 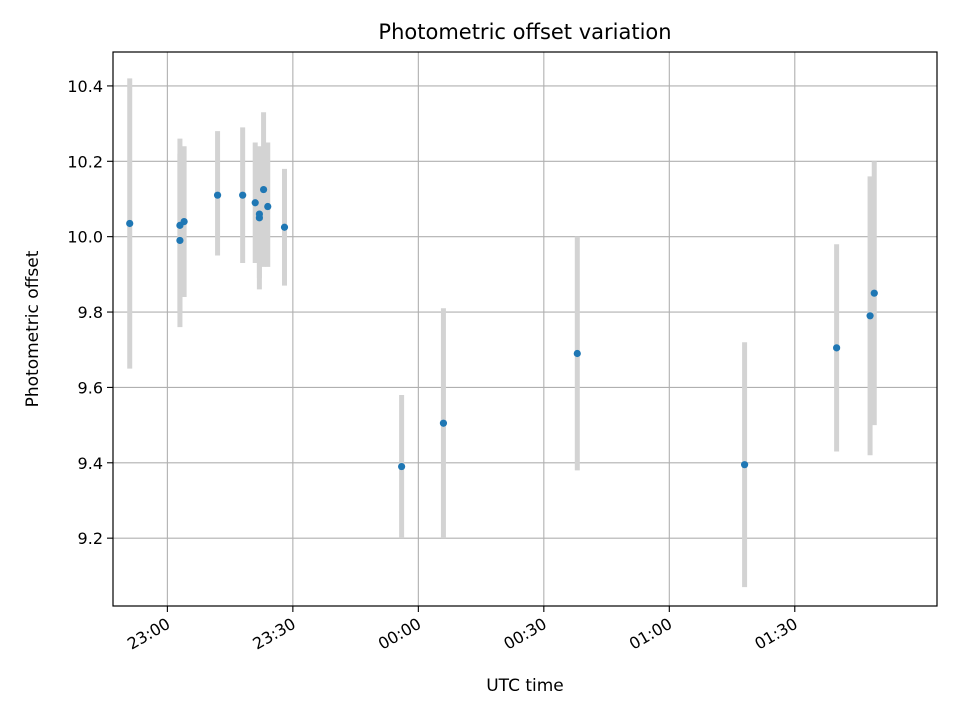 I want to click on y-tick-label: 9.8, so click(x=90, y=312).